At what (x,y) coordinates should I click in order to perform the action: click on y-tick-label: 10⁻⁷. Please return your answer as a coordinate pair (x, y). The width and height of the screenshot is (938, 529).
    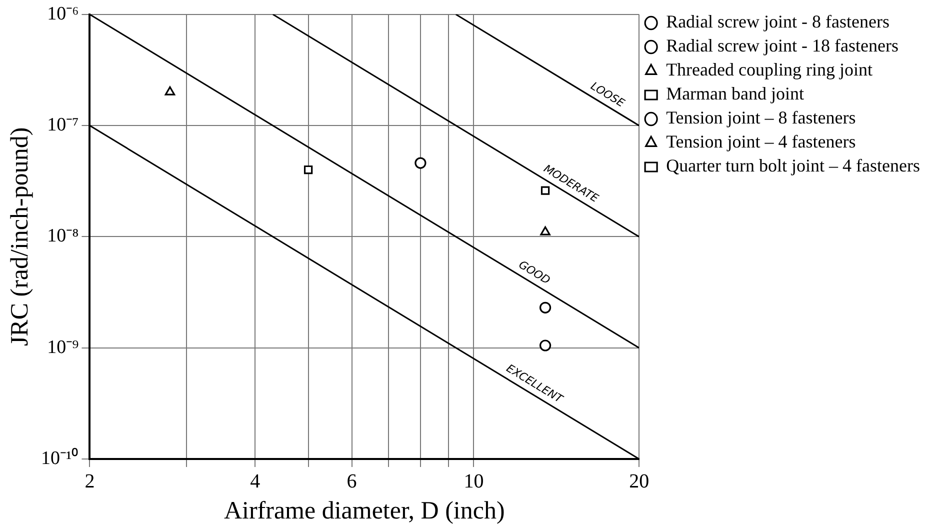
    Looking at the image, I should click on (63, 125).